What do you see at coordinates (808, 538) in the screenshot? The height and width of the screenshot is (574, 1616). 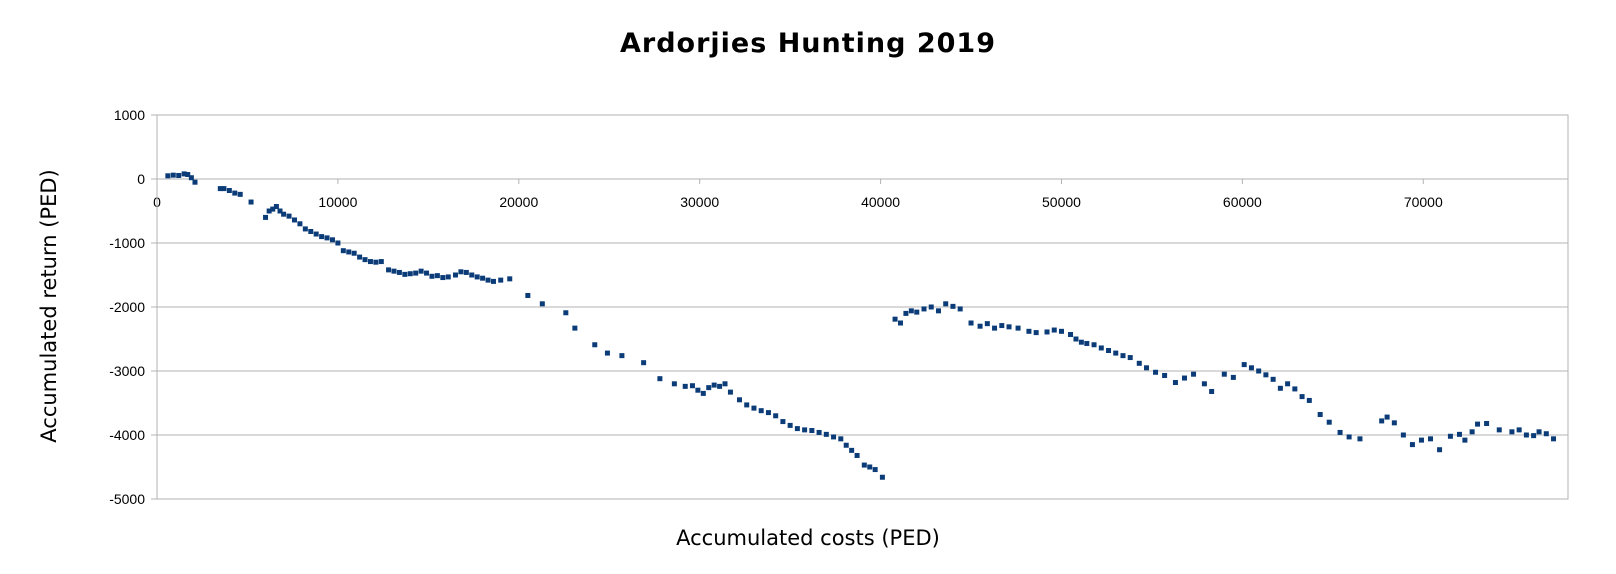 I see `x-axis-label: Accumulated costs (PED)` at bounding box center [808, 538].